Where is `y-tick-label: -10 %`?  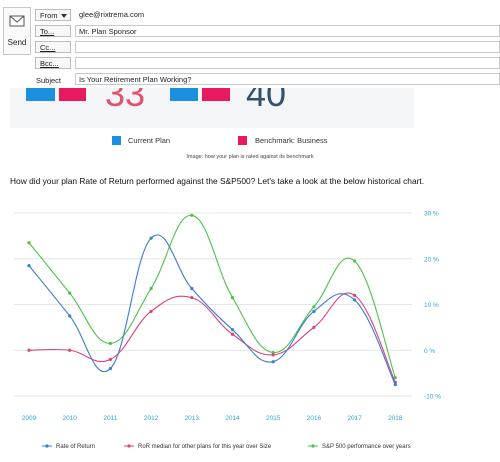 y-tick-label: -10 % is located at coordinates (432, 397).